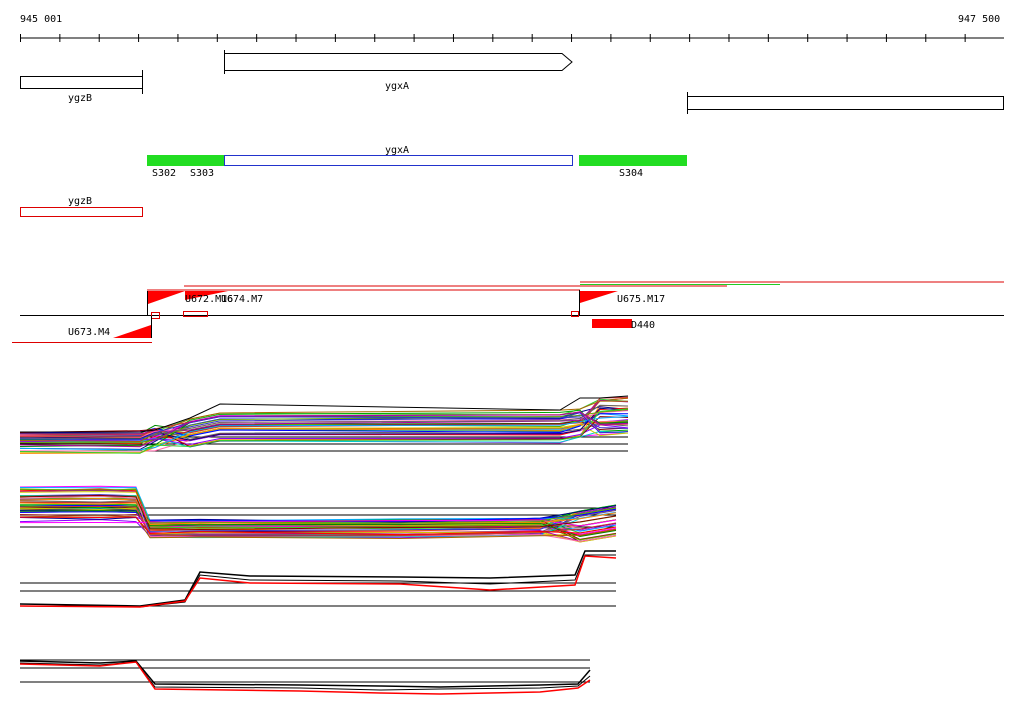 Image resolution: width=1024 pixels, height=714 pixels. Describe the element at coordinates (155, 315) in the screenshot. I see `u672-marker` at that location.